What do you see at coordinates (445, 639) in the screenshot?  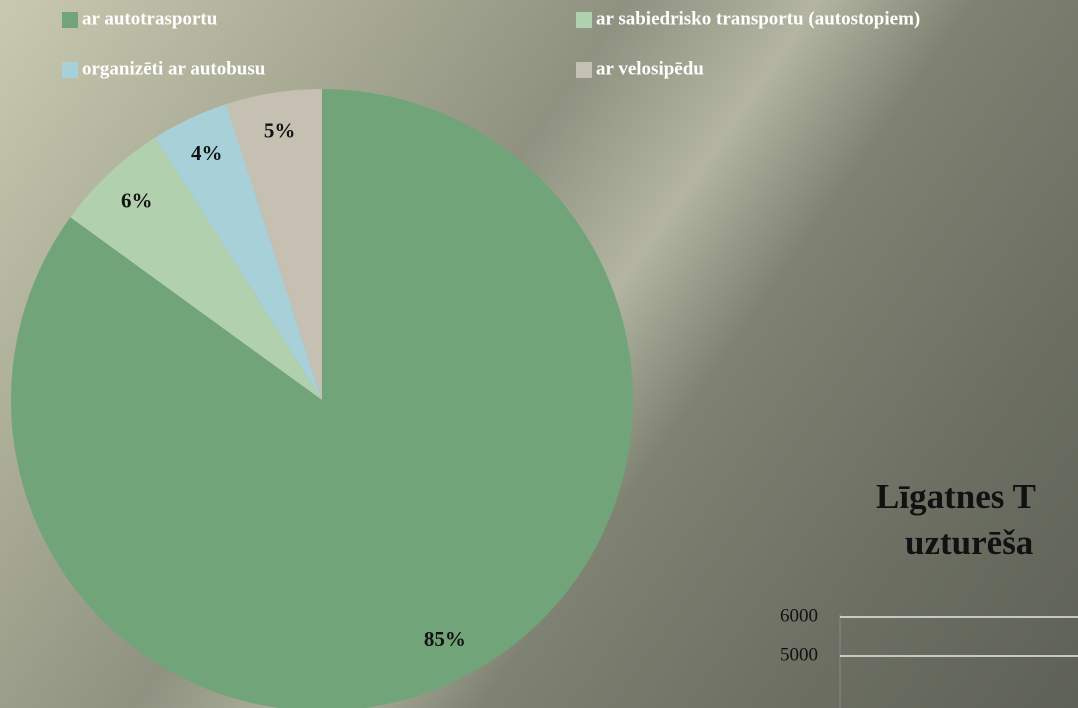 I see `data-label: 85%` at bounding box center [445, 639].